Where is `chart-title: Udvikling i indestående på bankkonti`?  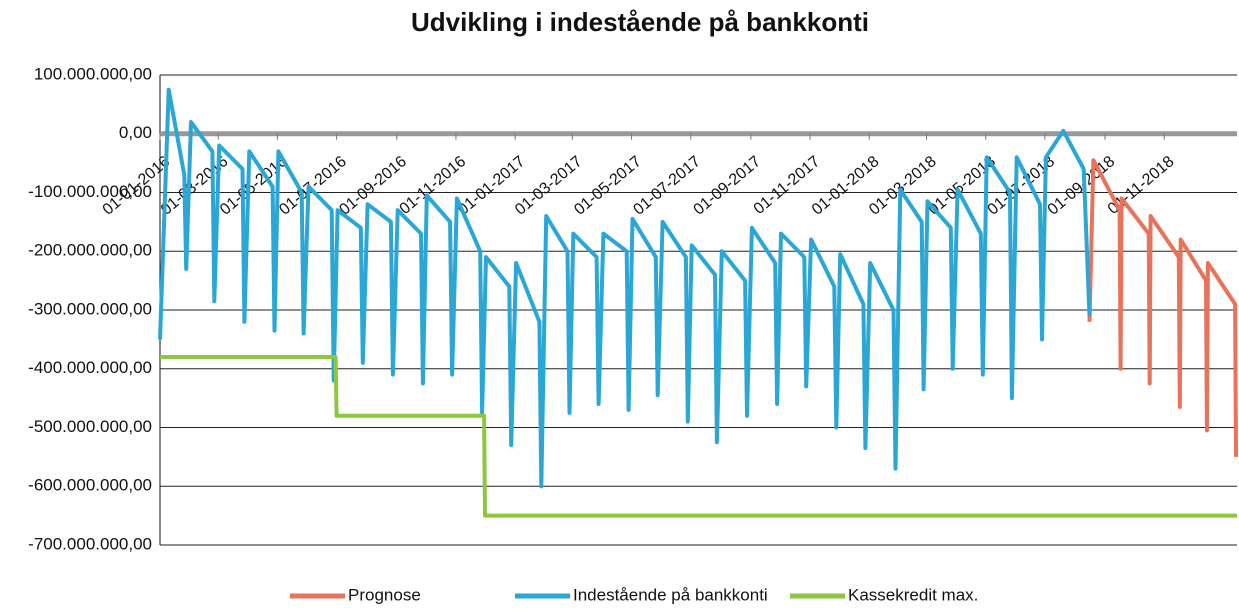 chart-title: Udvikling i indestående på bankkonti is located at coordinates (640, 22).